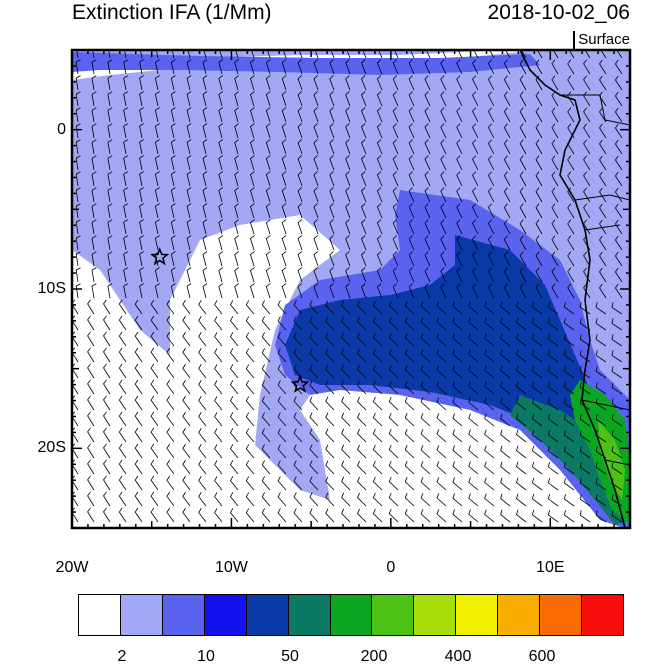 Image resolution: width=650 pixels, height=667 pixels. What do you see at coordinates (550, 567) in the screenshot?
I see `x-tick-label: 10E` at bounding box center [550, 567].